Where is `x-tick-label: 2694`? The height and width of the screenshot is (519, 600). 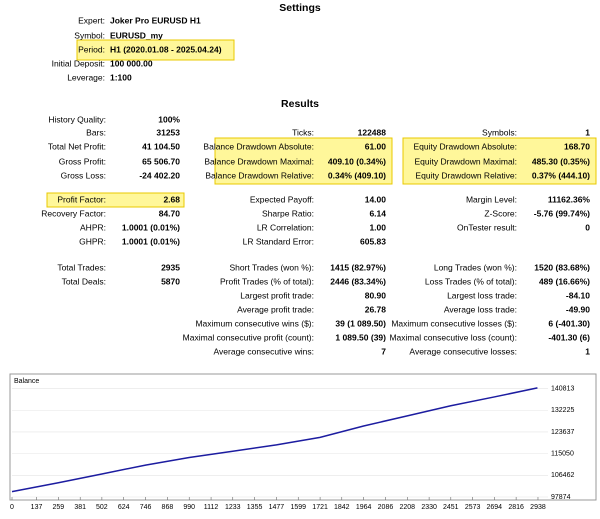 x-tick-label: 2694 is located at coordinates (495, 507).